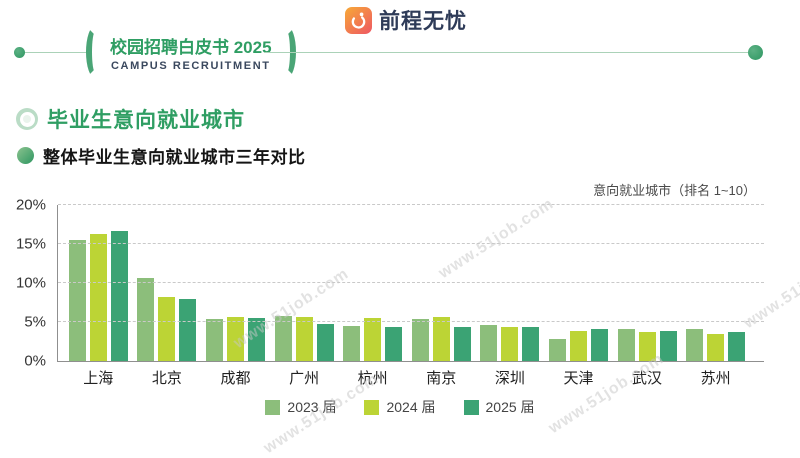 The image size is (800, 458). Describe the element at coordinates (35, 361) in the screenshot. I see `y-tick-label: 0%` at that location.